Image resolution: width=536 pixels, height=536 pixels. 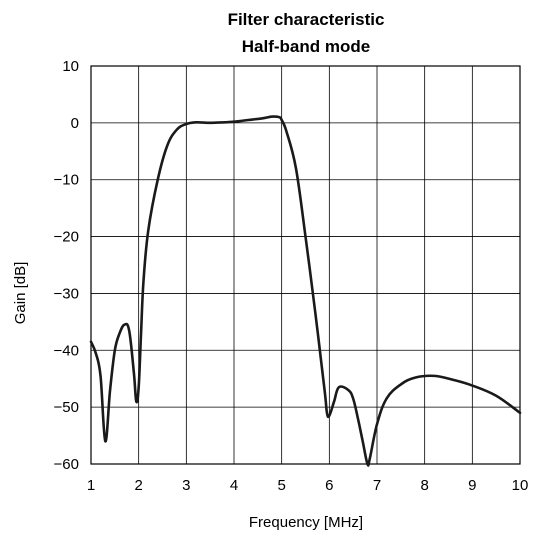 What do you see at coordinates (186, 485) in the screenshot?
I see `x-tick-label: 3` at bounding box center [186, 485].